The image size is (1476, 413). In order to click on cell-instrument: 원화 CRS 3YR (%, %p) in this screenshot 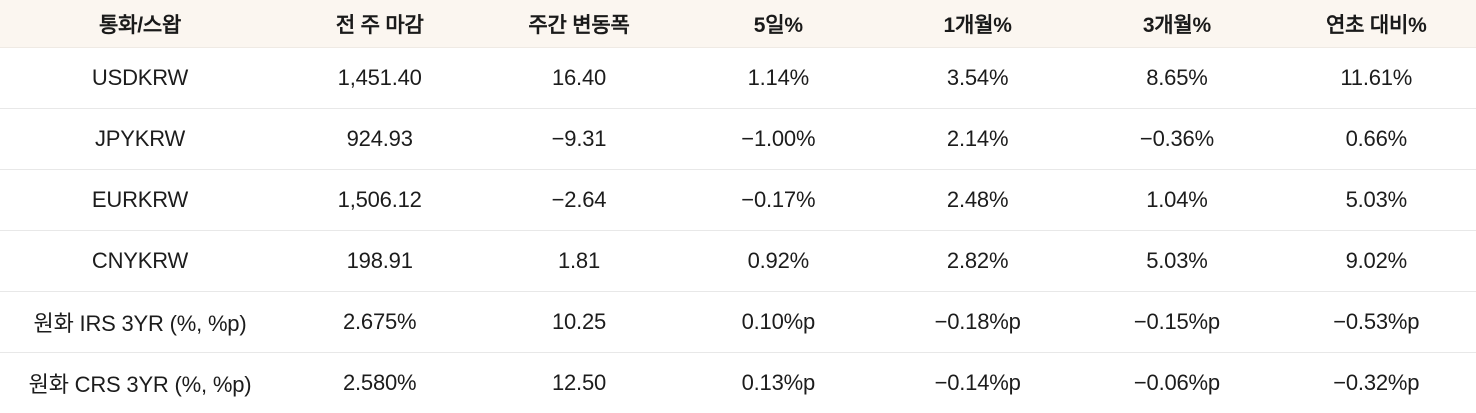, I will do `click(140, 383)`.